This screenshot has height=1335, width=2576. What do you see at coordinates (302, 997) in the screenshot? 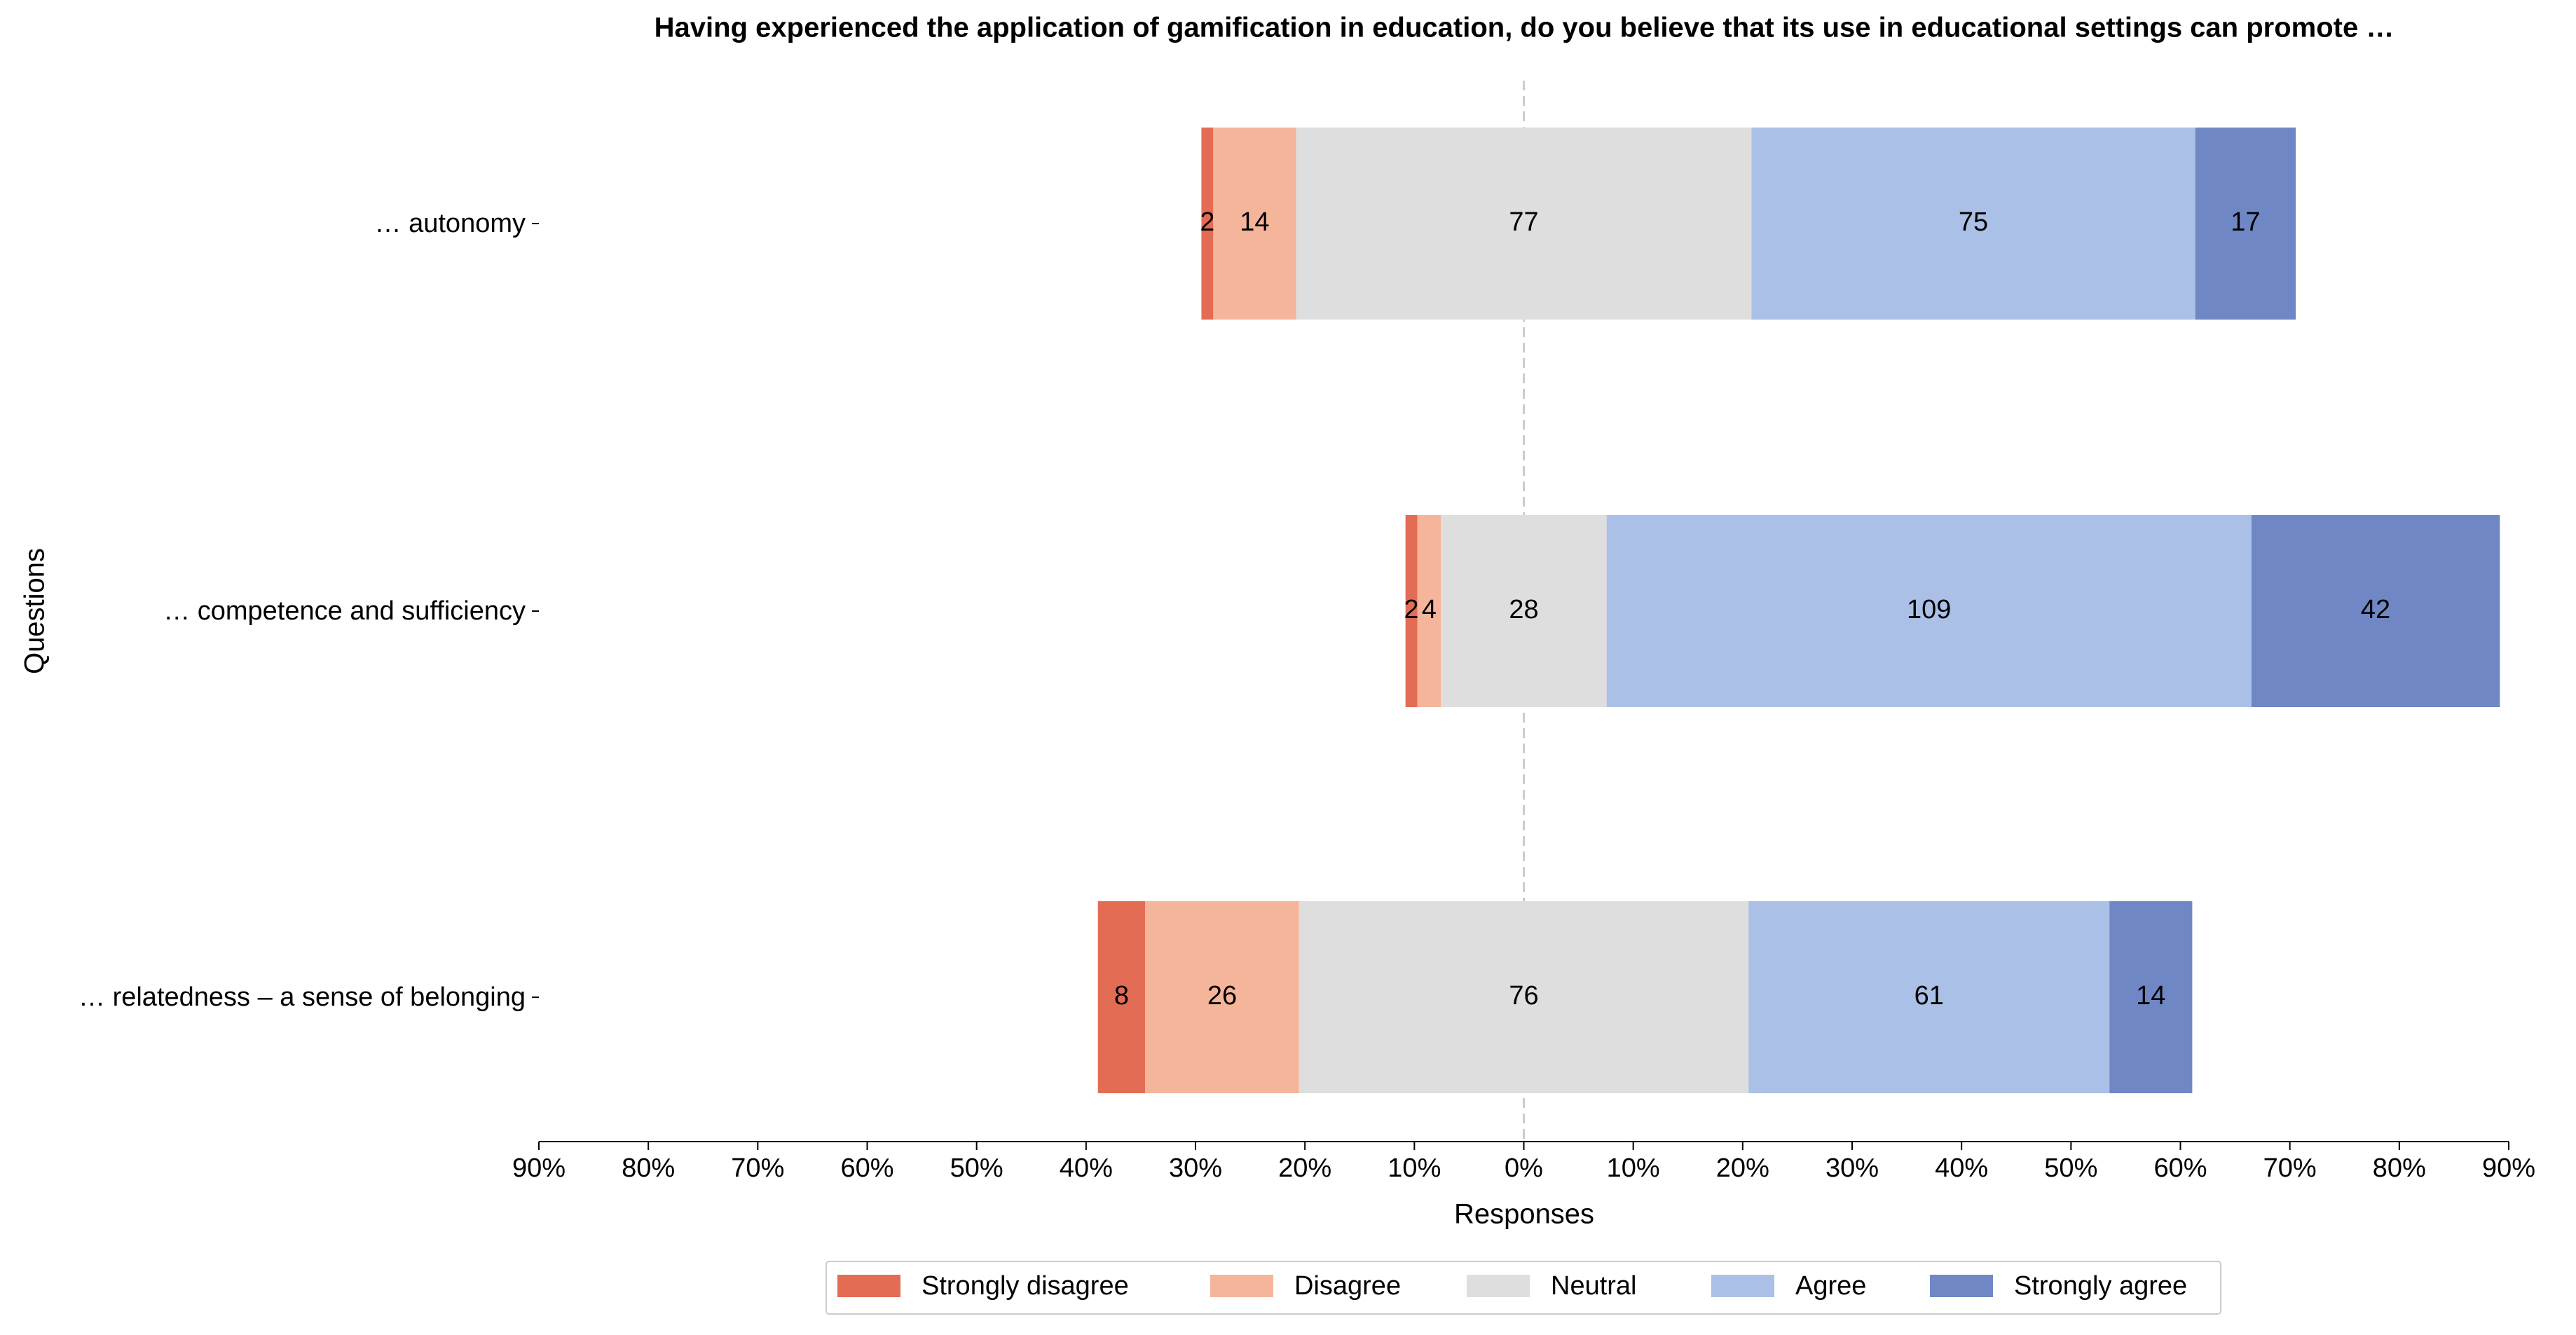
I see `y-tick-label: … relatedness – a sense of belonging` at bounding box center [302, 997].